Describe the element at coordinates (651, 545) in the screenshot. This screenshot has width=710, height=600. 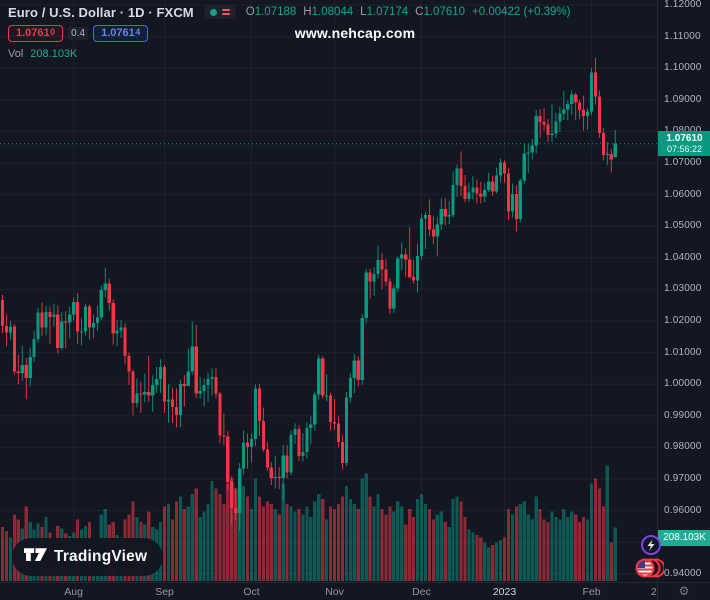
I see `lightning-event-icon` at that location.